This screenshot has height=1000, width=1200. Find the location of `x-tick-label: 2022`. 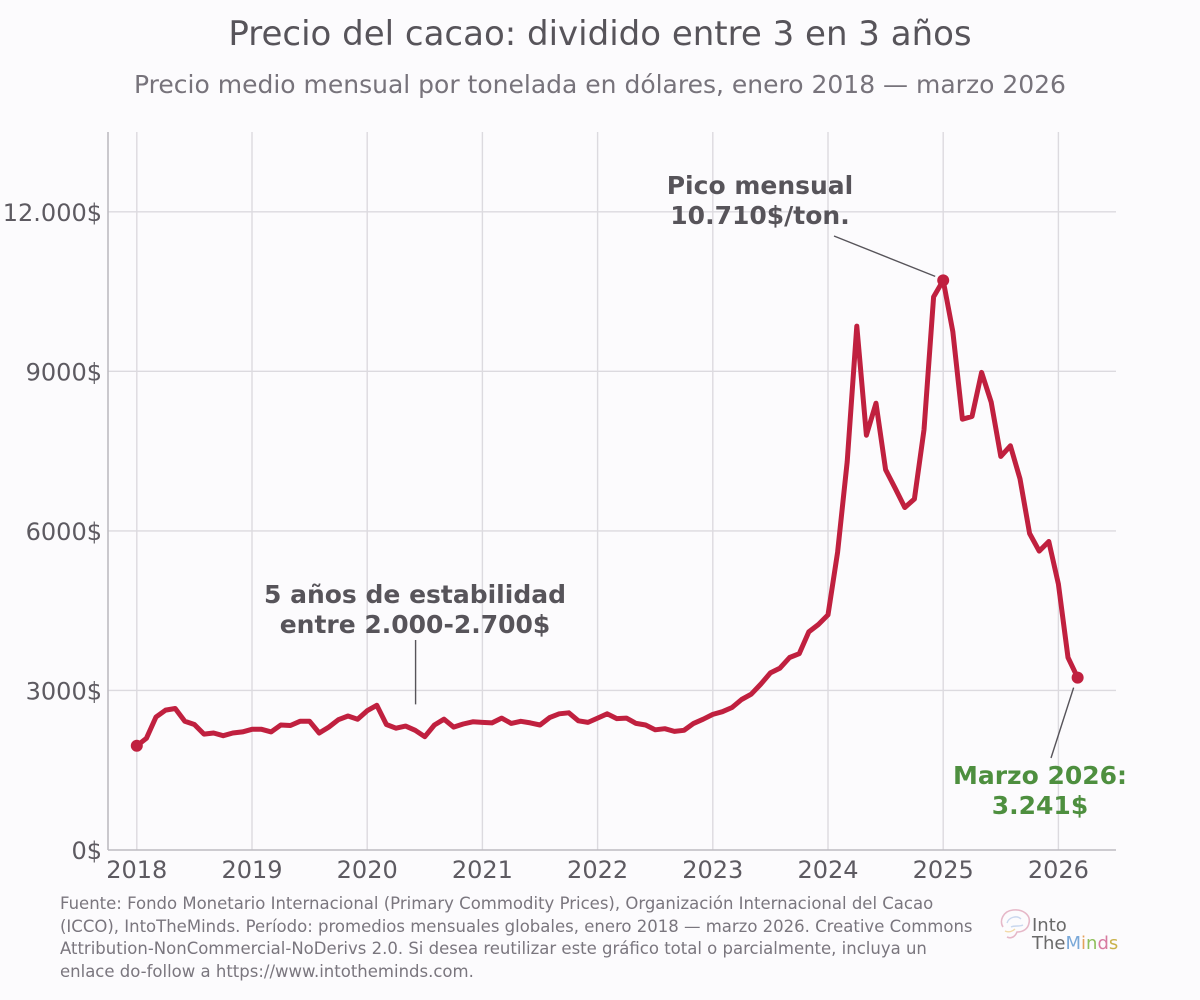

x-tick-label: 2022 is located at coordinates (597, 870).